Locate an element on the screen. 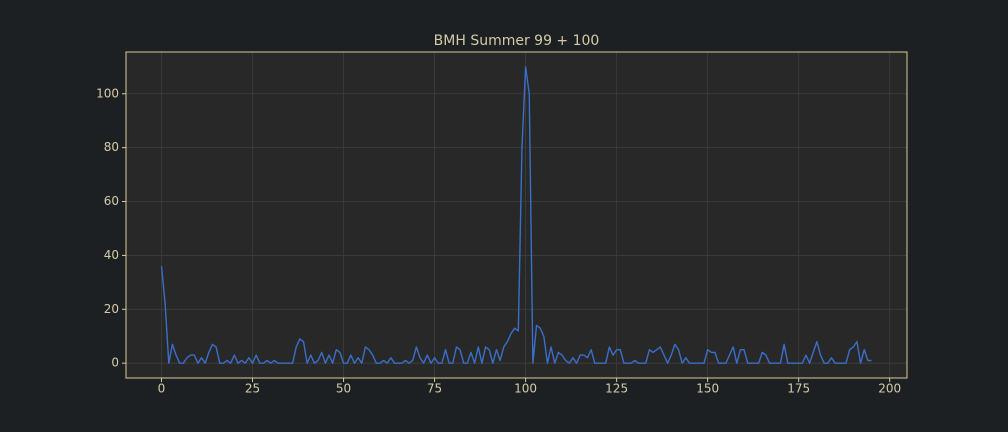 The width and height of the screenshot is (1008, 432). y-tick-label: 20 is located at coordinates (111, 309).